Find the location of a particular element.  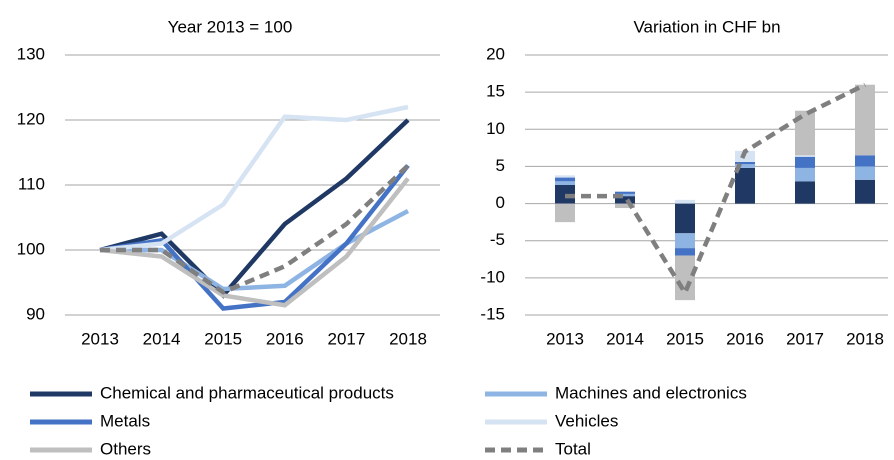

legend-label: Vehicles is located at coordinates (586, 420).